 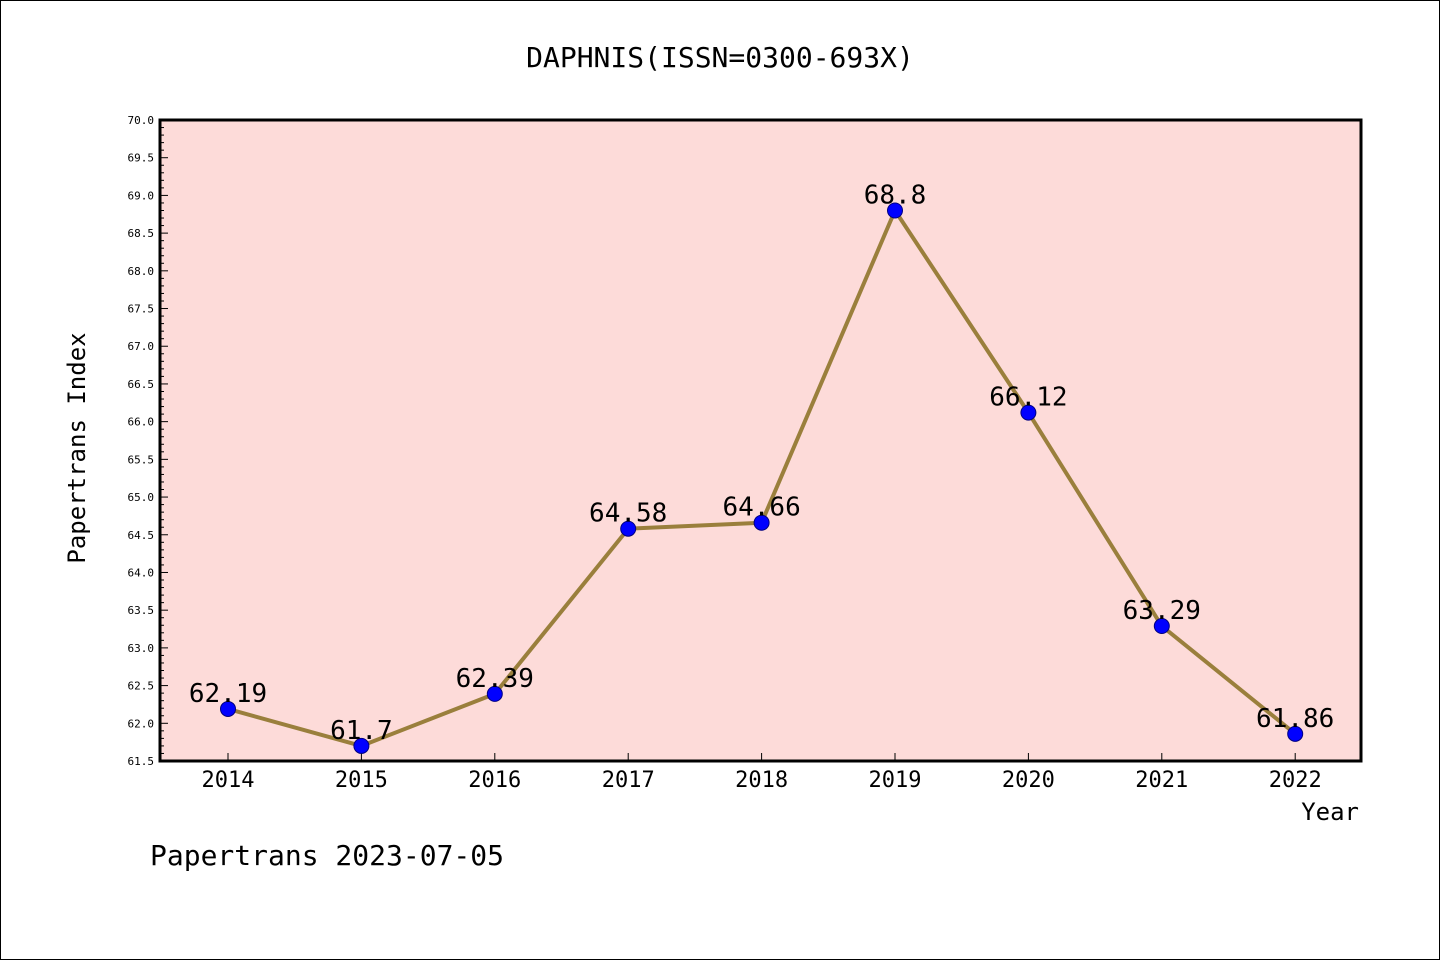 What do you see at coordinates (141, 648) in the screenshot?
I see `y-tick-label: 63.0` at bounding box center [141, 648].